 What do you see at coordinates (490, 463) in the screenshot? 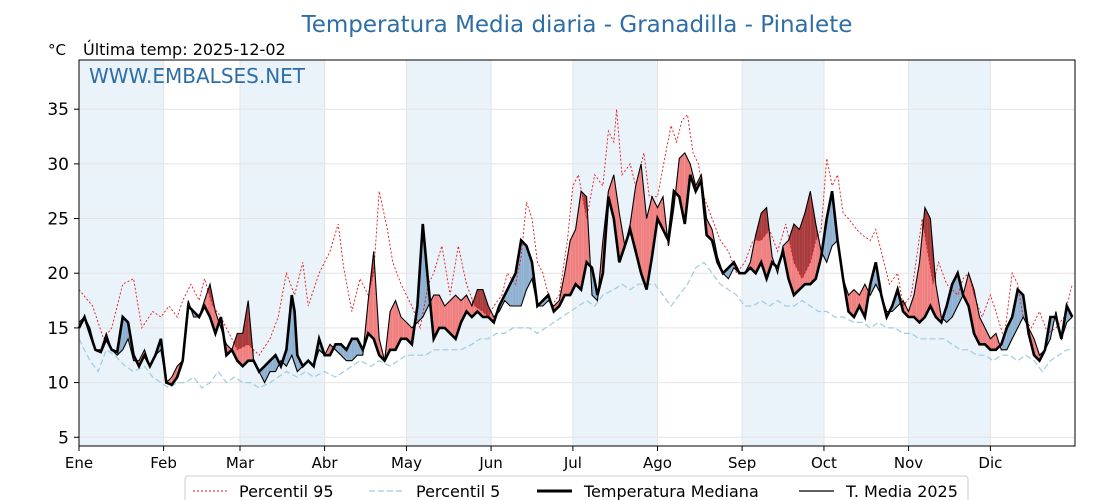
I see `x-tick-label: Jun` at bounding box center [490, 463].